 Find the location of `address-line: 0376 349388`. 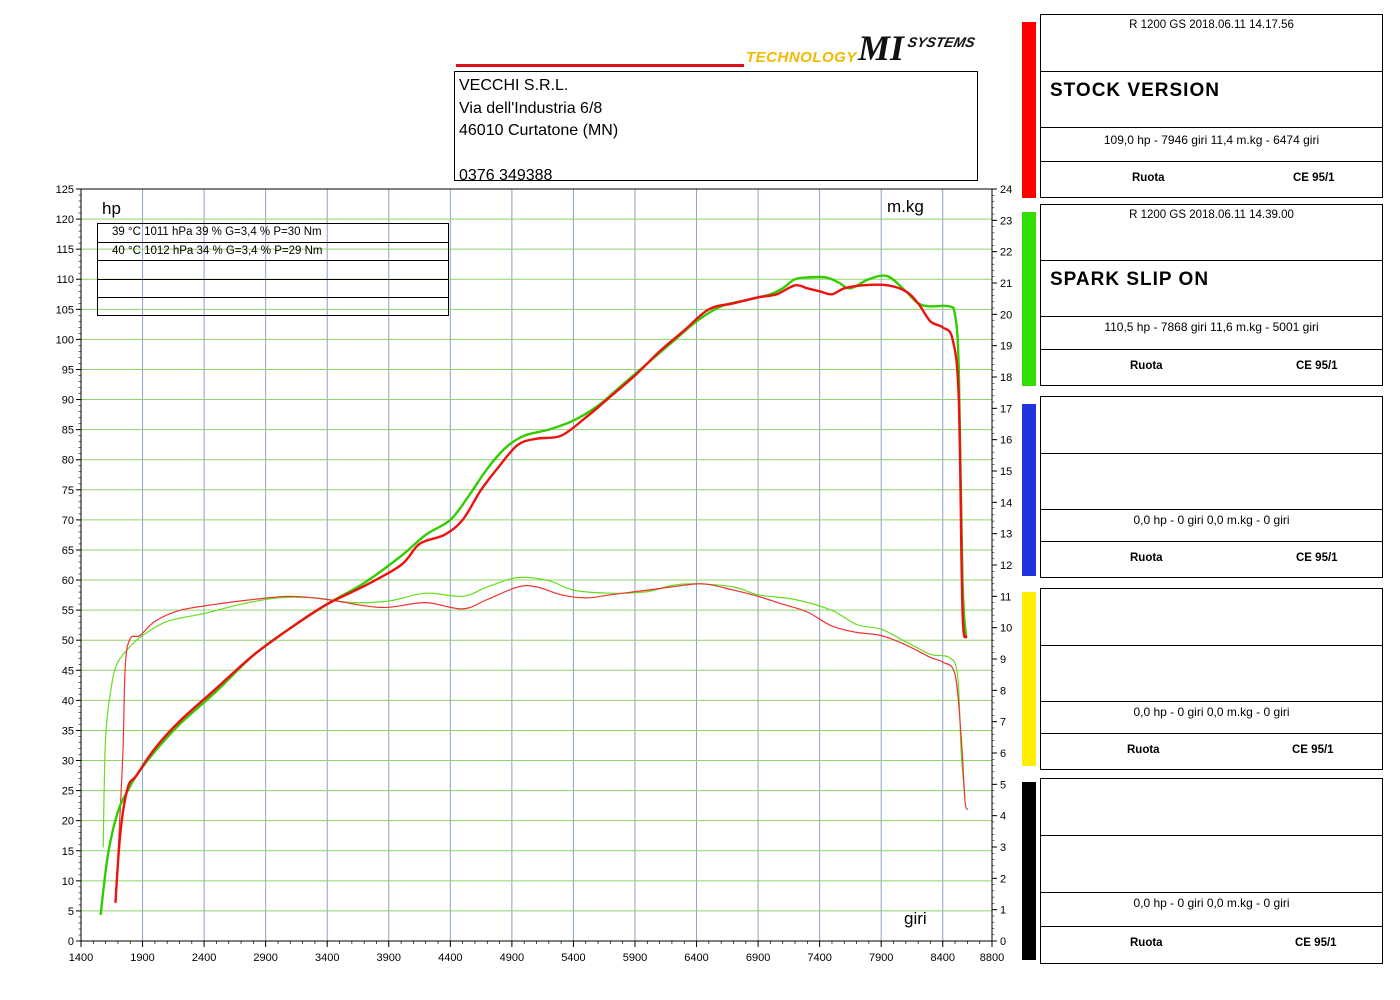

address-line: 0376 349388 is located at coordinates (506, 175).